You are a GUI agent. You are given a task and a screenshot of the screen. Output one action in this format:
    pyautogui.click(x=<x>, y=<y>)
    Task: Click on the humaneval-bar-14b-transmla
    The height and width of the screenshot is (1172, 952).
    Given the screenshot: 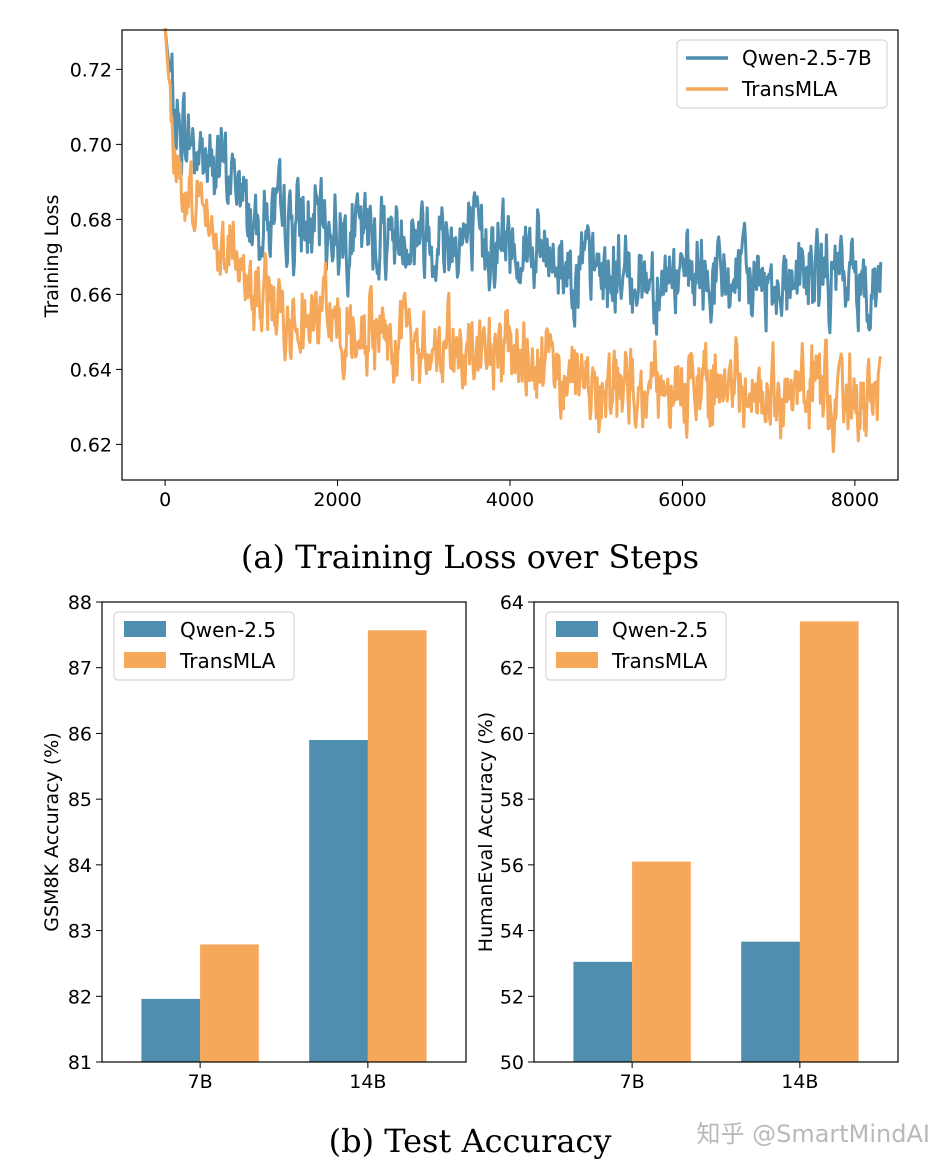 What is the action you would take?
    pyautogui.click(x=829, y=841)
    